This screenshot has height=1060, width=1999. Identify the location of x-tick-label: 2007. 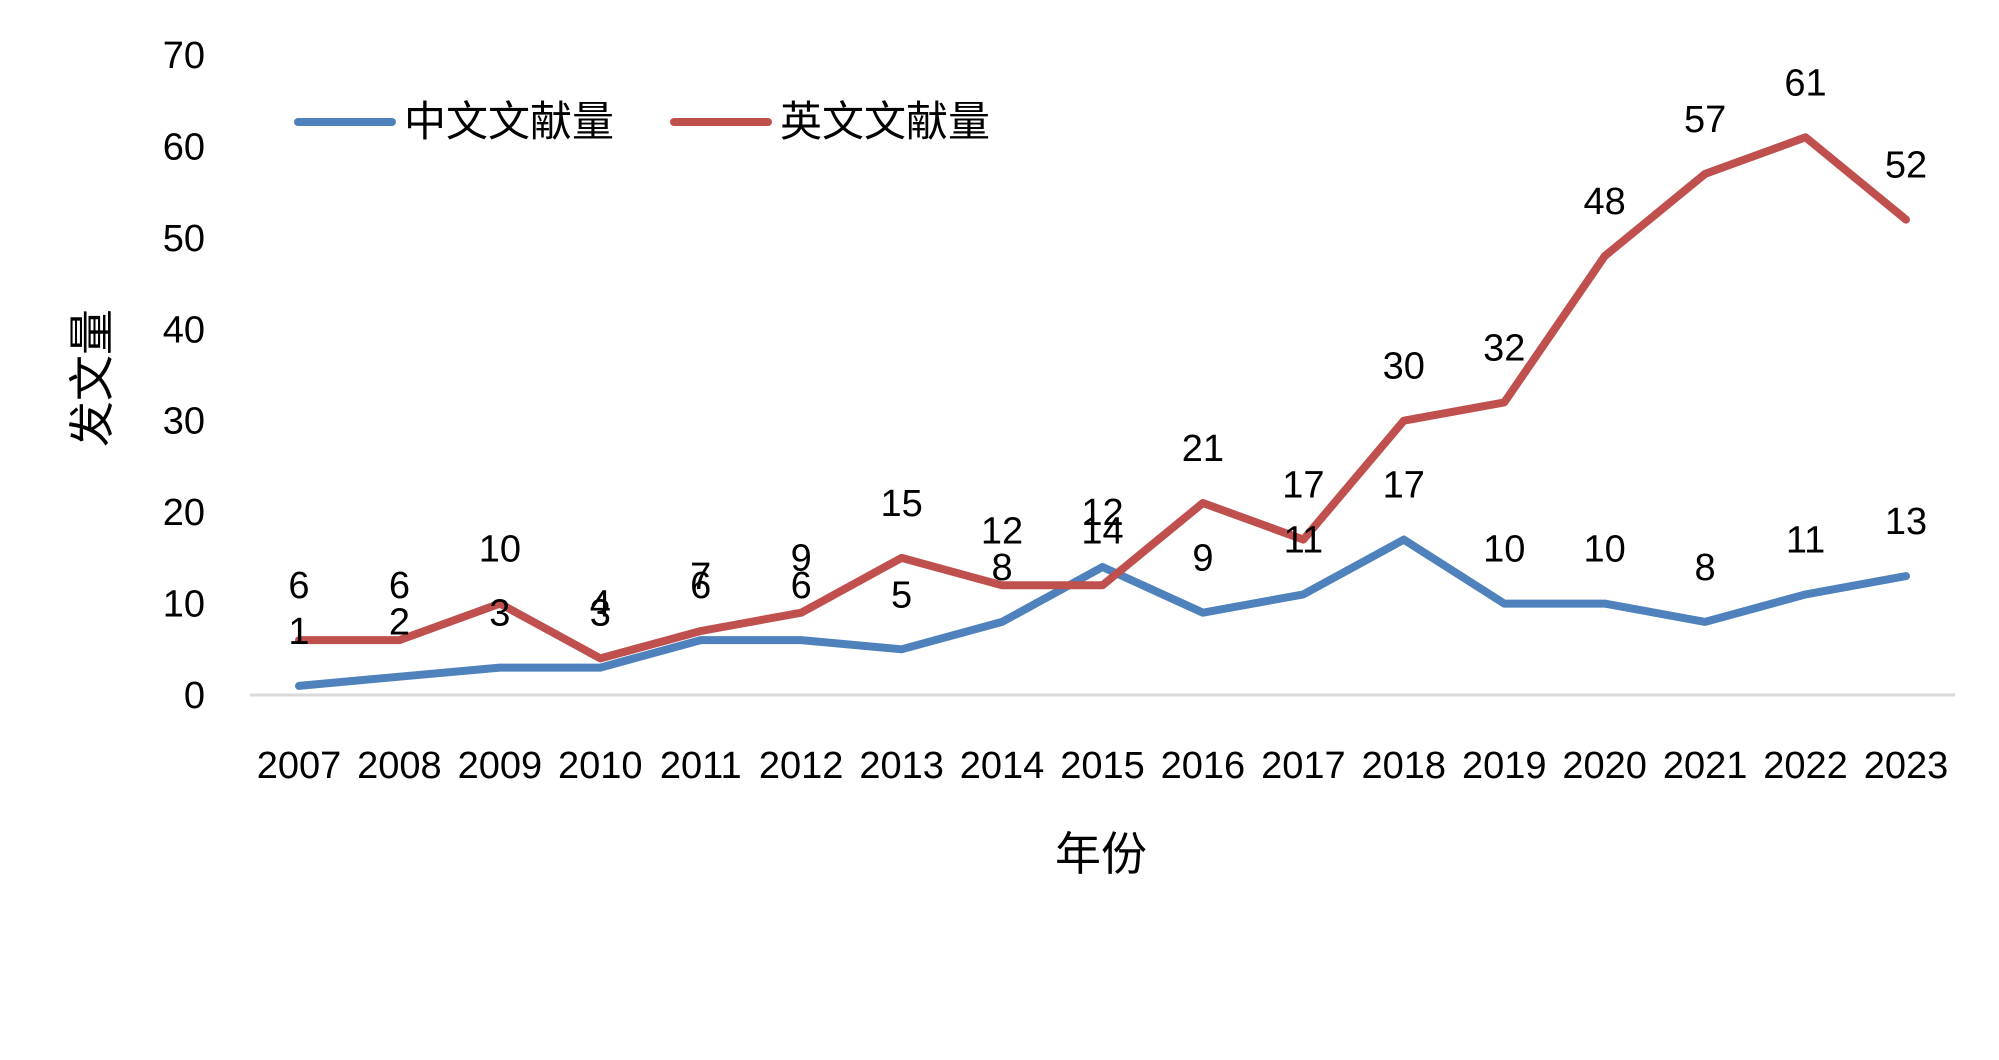
(299, 766).